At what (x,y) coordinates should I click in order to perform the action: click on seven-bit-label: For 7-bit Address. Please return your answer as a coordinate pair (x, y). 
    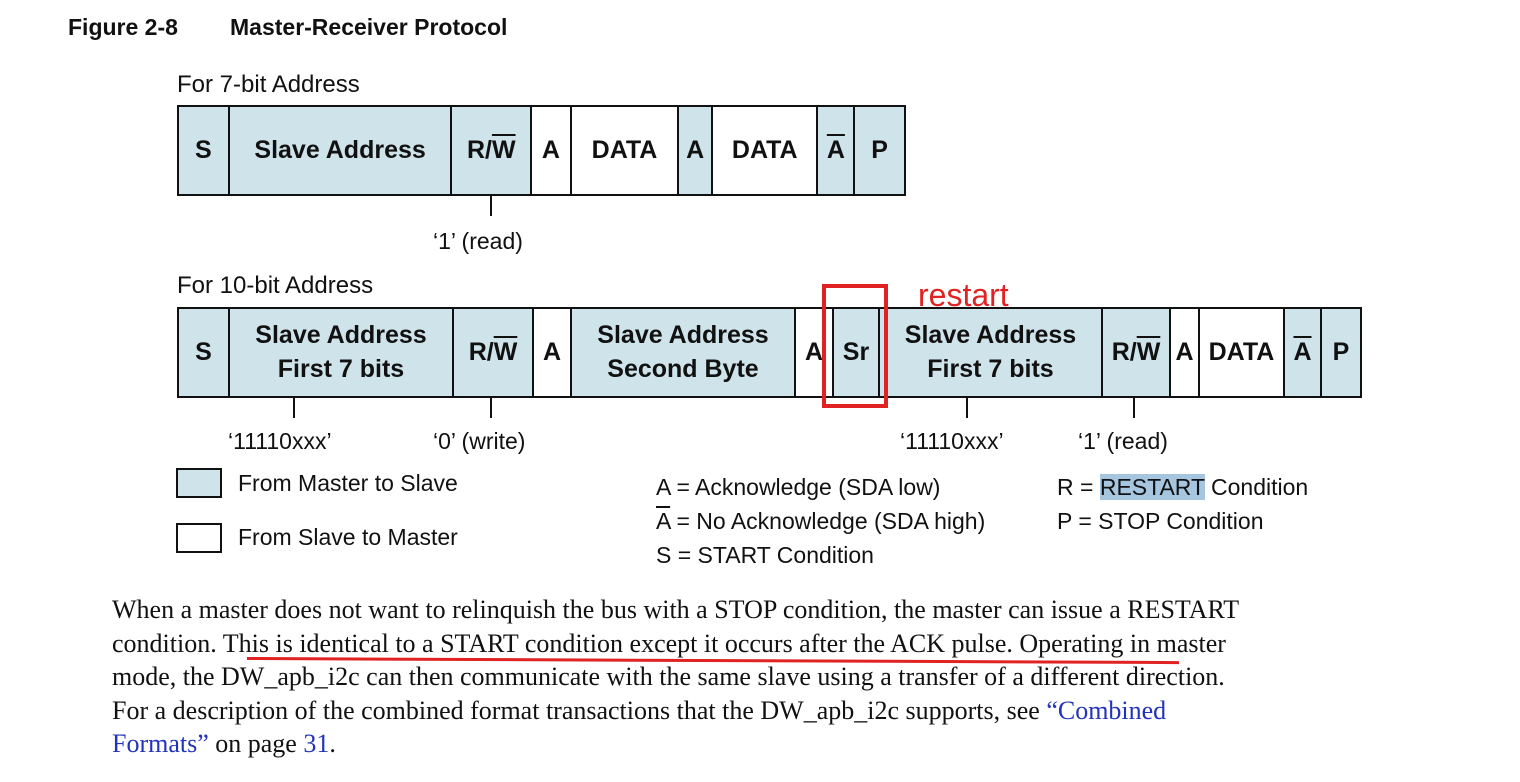
    Looking at the image, I should click on (268, 84).